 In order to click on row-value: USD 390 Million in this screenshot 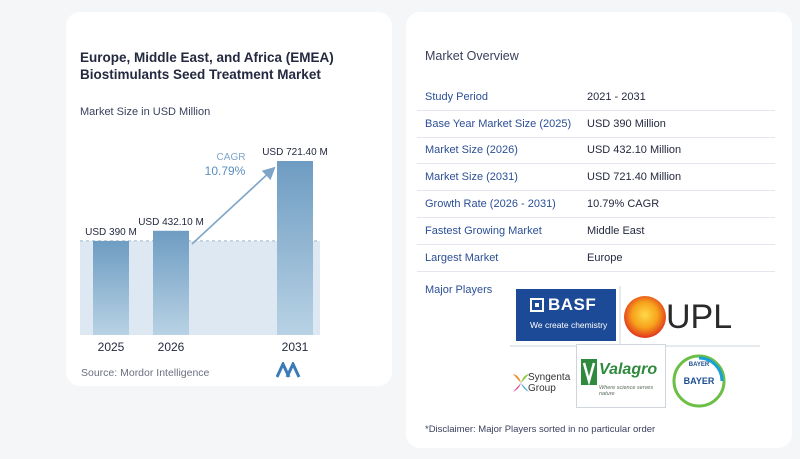, I will do `click(626, 123)`.